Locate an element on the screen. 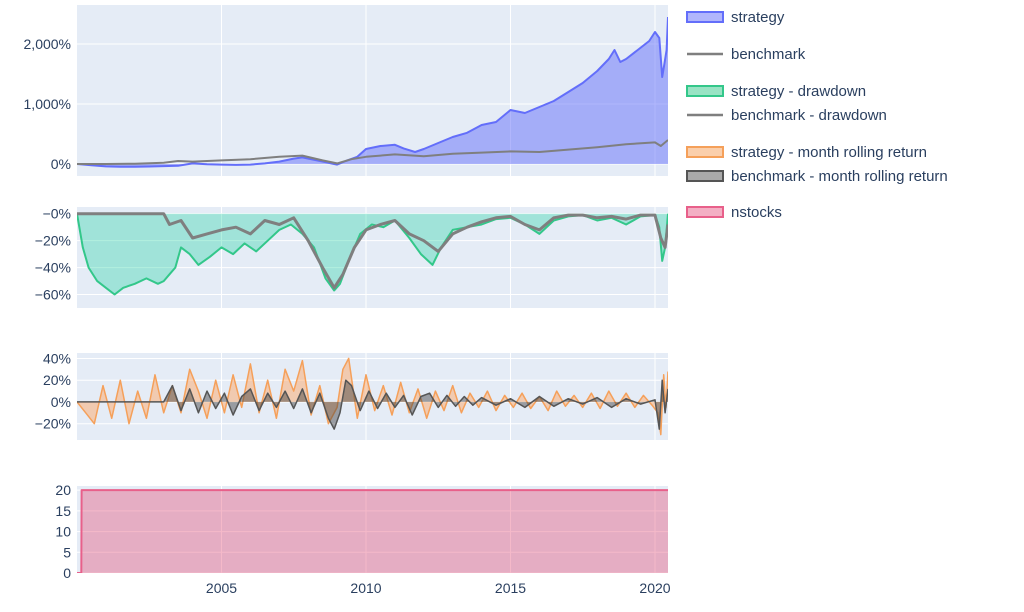  legend-label: benchmark - month rolling return is located at coordinates (839, 176).